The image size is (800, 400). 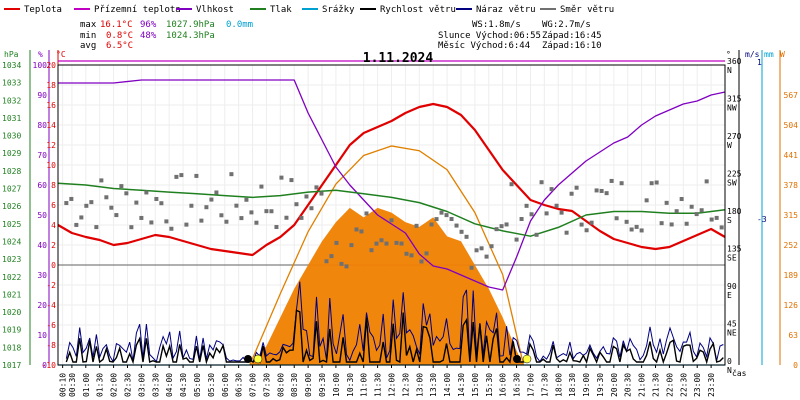 I want to click on x-tick-label: 10:00, so click(x=336, y=385).